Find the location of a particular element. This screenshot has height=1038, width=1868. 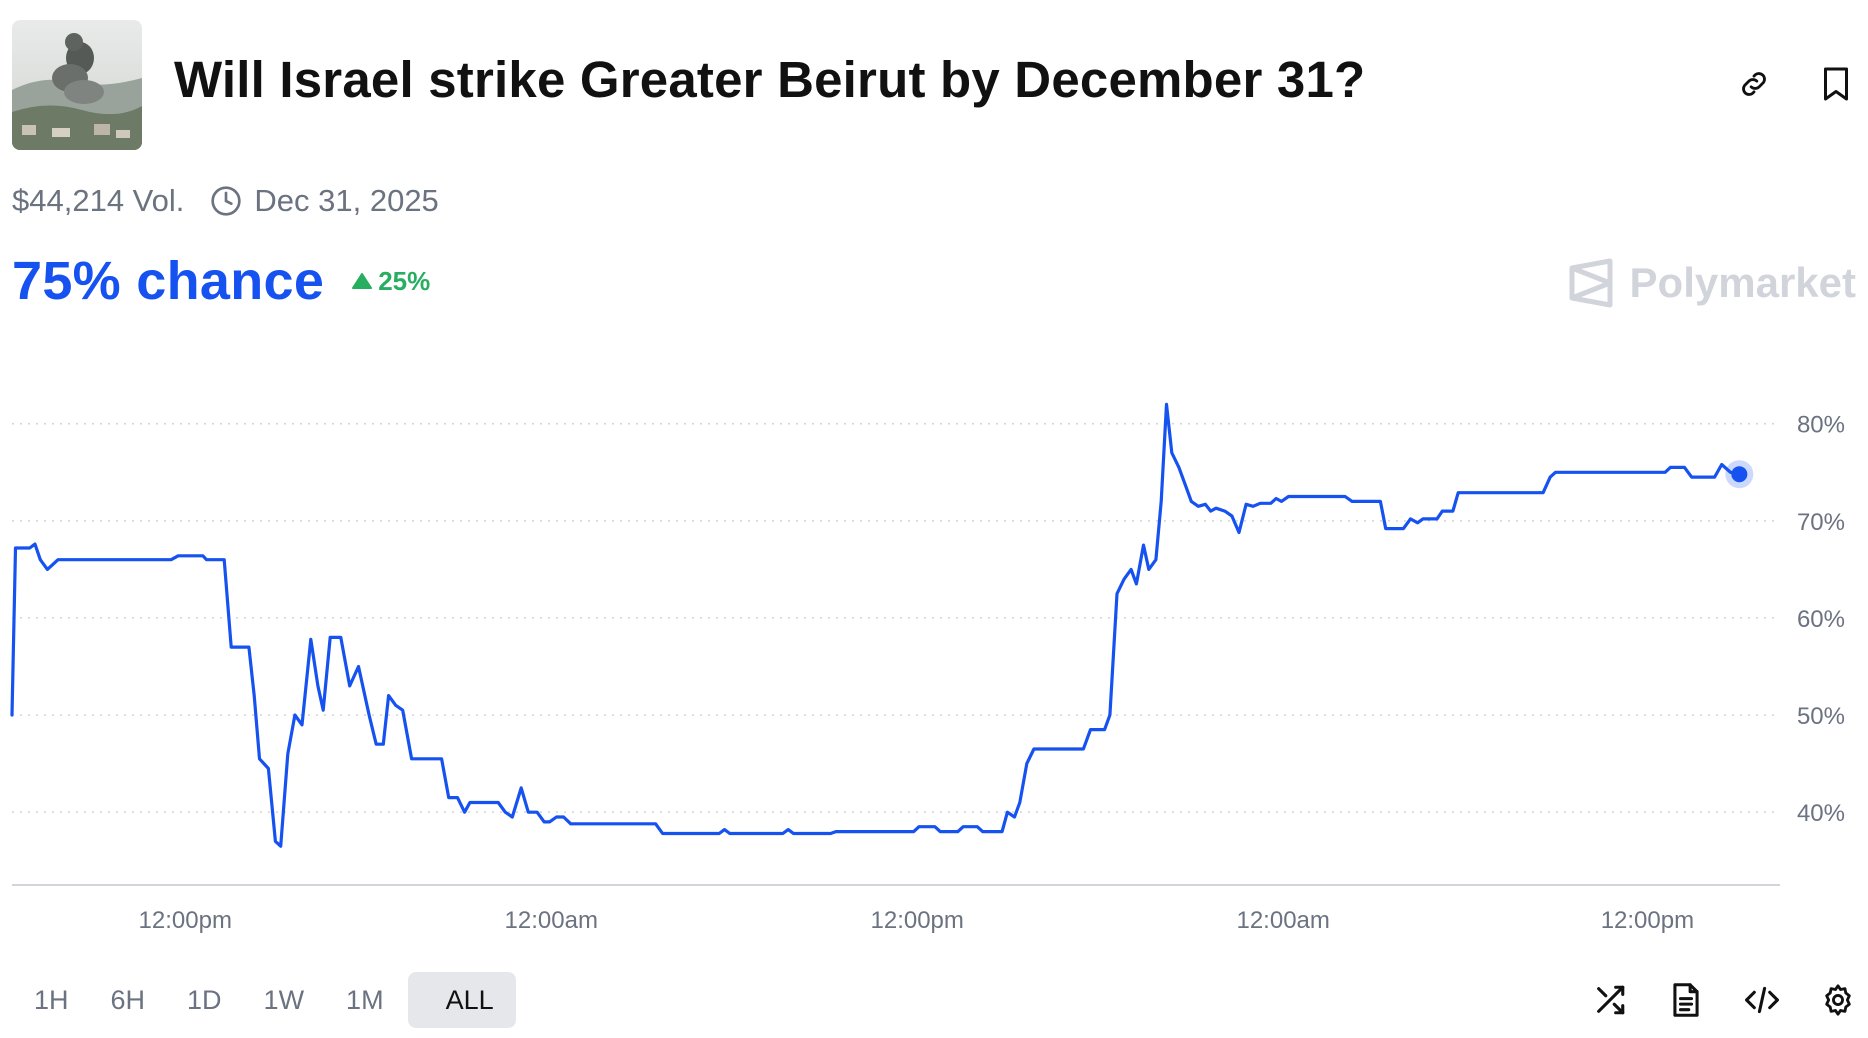

y-tick-label: 60% is located at coordinates (1821, 619).